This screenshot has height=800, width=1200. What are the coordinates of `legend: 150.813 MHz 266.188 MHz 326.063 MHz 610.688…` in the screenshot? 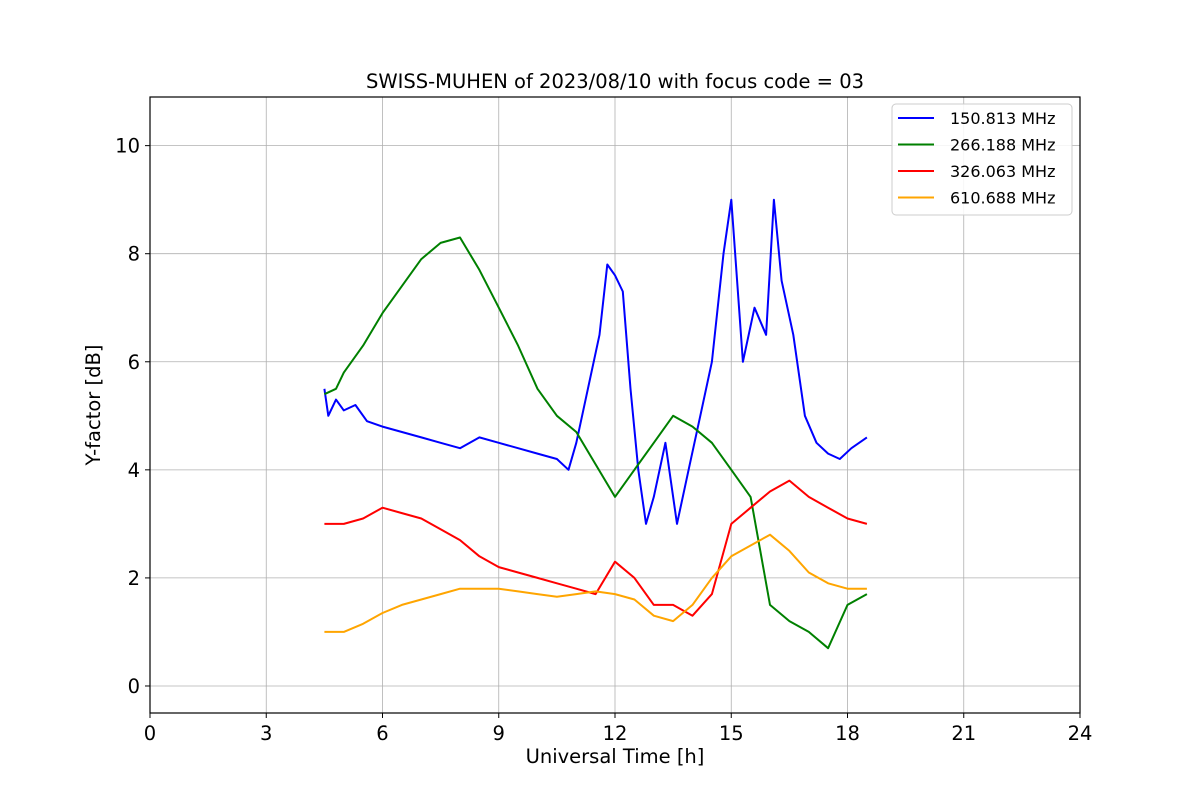 It's located at (982, 159).